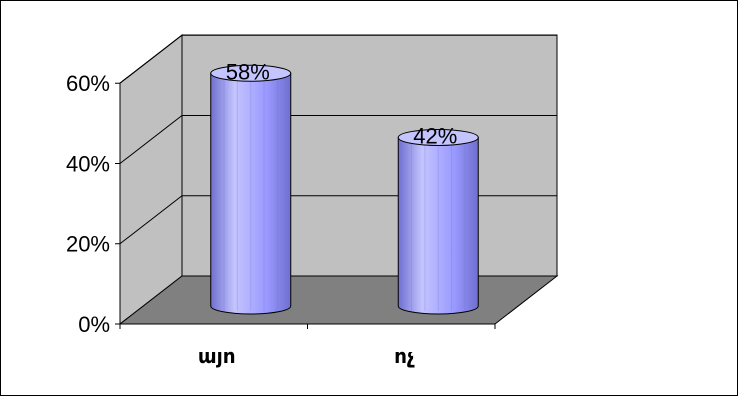 The width and height of the screenshot is (738, 397). Describe the element at coordinates (88, 244) in the screenshot. I see `y-tick-label: 20%` at that location.